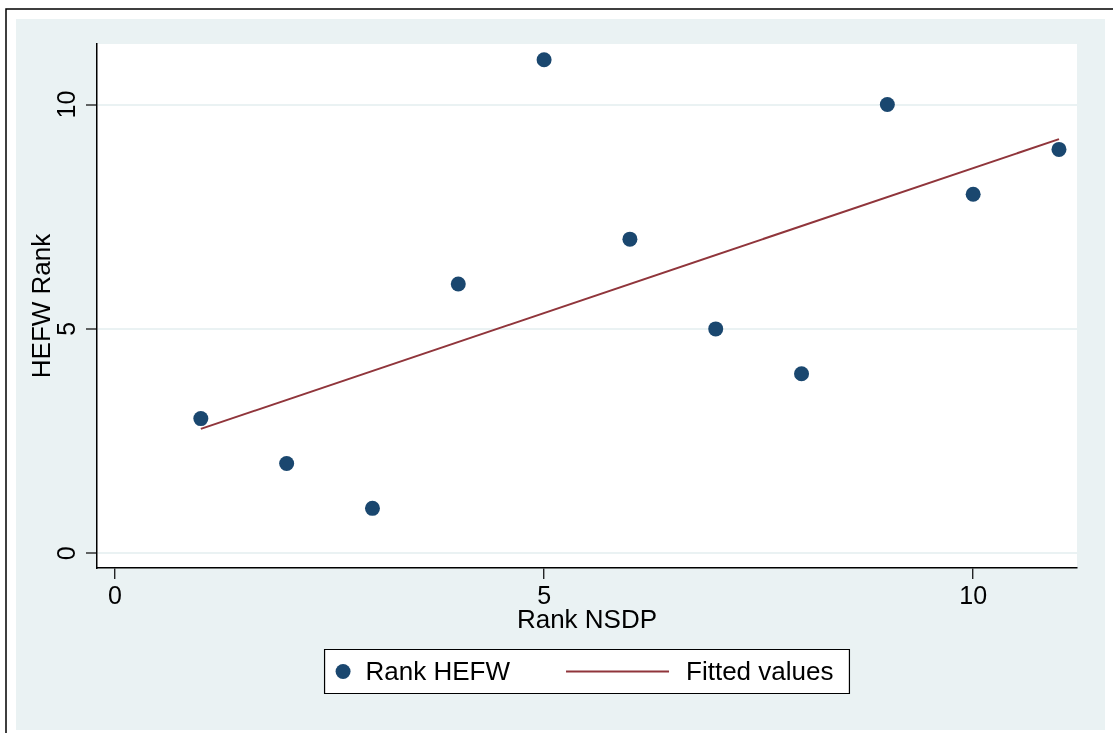  I want to click on x-tick-label: 0, so click(115, 594).